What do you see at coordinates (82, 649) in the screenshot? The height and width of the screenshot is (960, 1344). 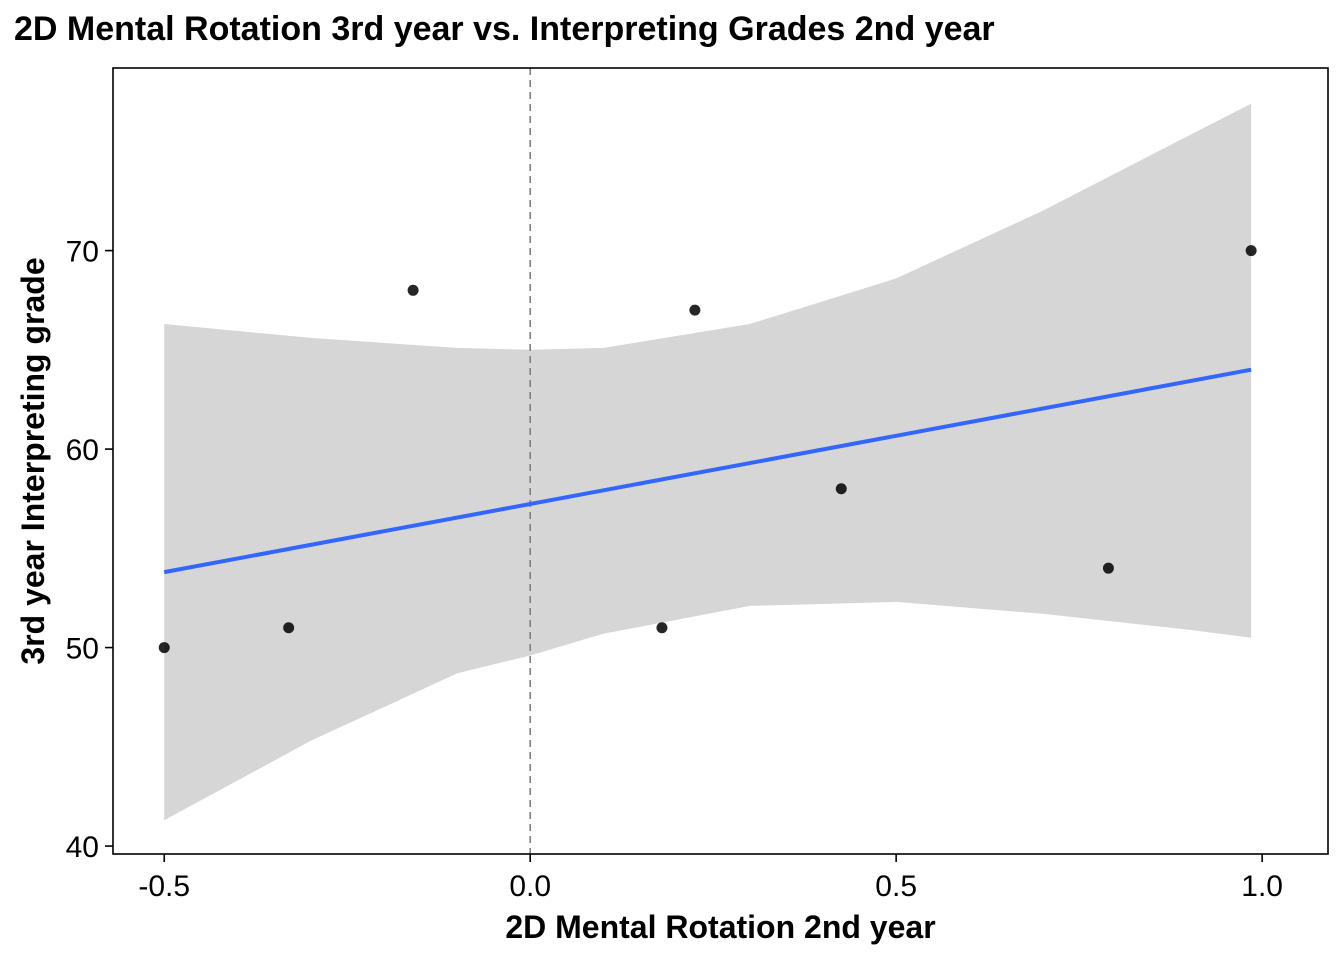 I see `y-tick-label: 50` at bounding box center [82, 649].